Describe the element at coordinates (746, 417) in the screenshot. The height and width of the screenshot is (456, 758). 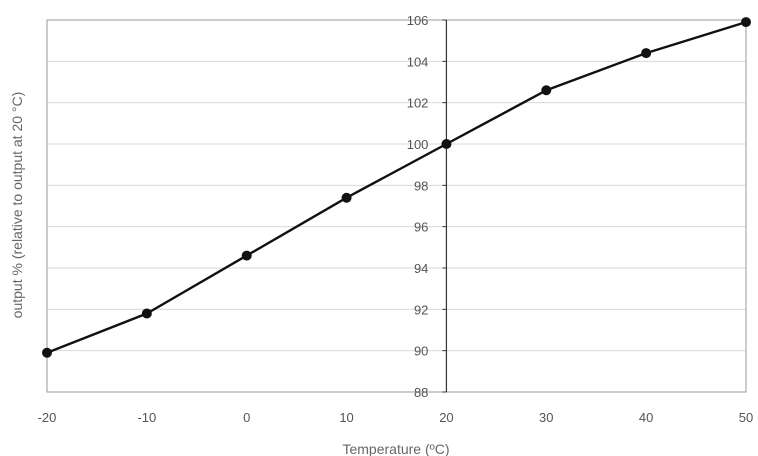
I see `x-tick-label: 50` at that location.